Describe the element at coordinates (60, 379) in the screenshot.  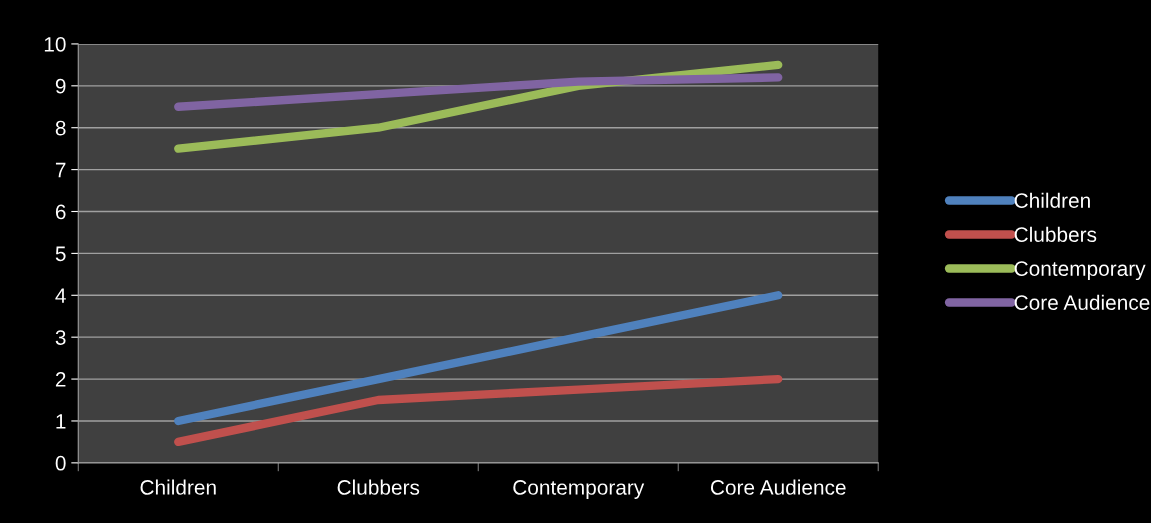
I see `y-tick-label: 2` at that location.